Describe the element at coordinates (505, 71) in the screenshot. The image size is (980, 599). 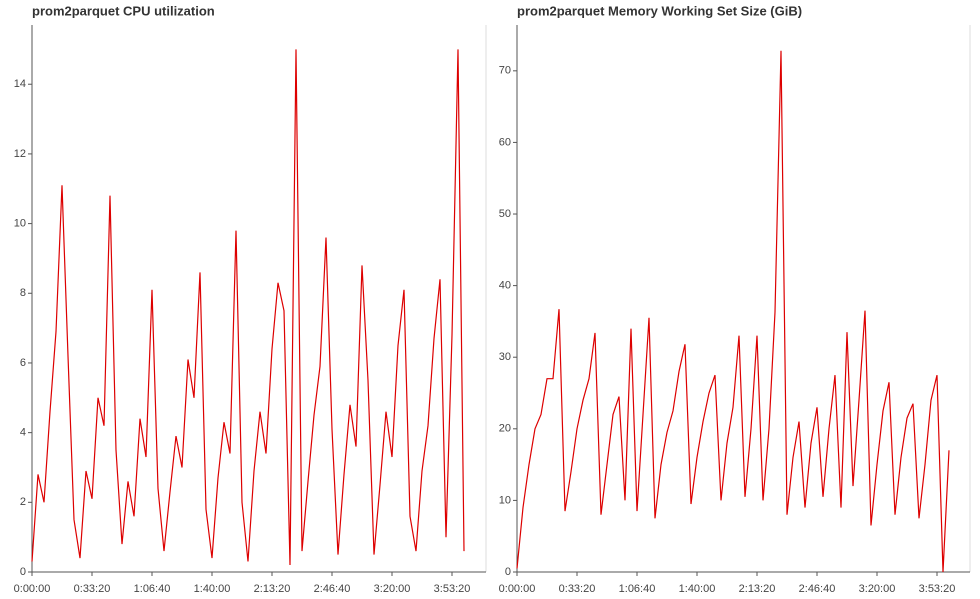
I see `y-tick-label: 70` at that location.